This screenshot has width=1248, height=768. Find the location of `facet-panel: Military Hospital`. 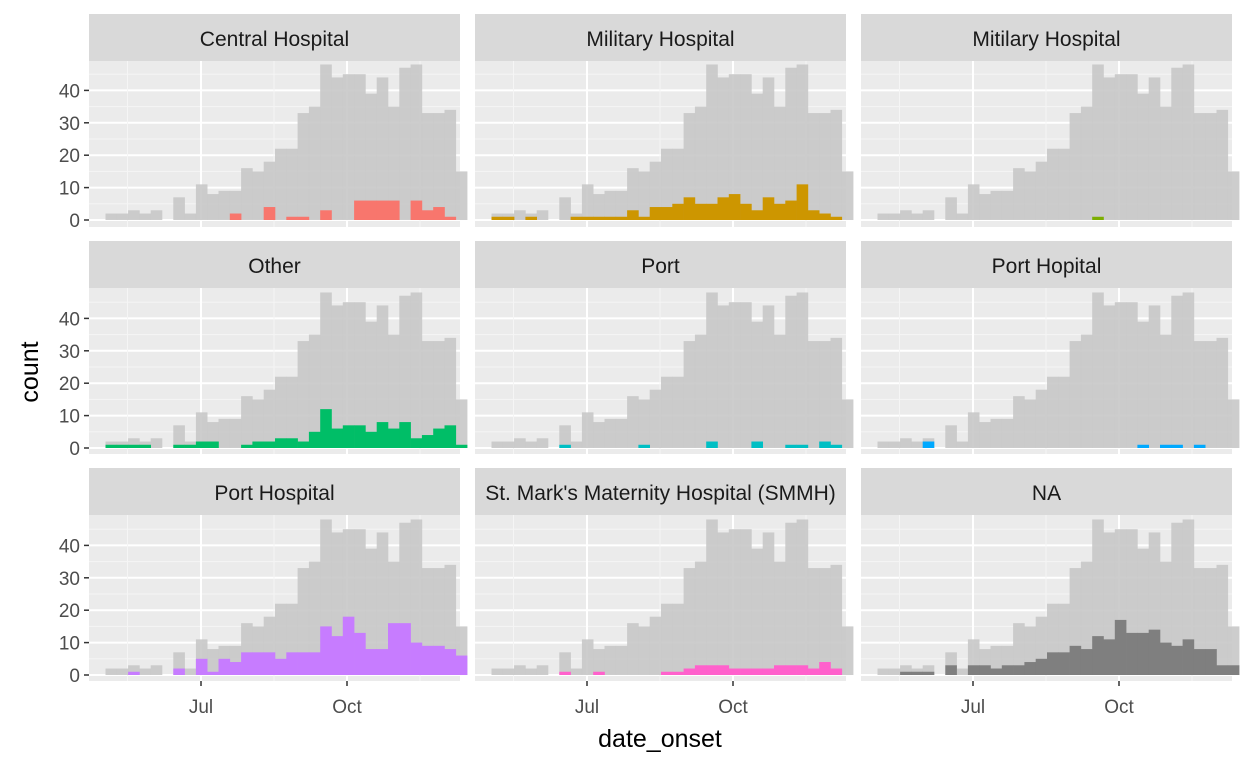

facet-panel: Military Hospital is located at coordinates (664, 120).